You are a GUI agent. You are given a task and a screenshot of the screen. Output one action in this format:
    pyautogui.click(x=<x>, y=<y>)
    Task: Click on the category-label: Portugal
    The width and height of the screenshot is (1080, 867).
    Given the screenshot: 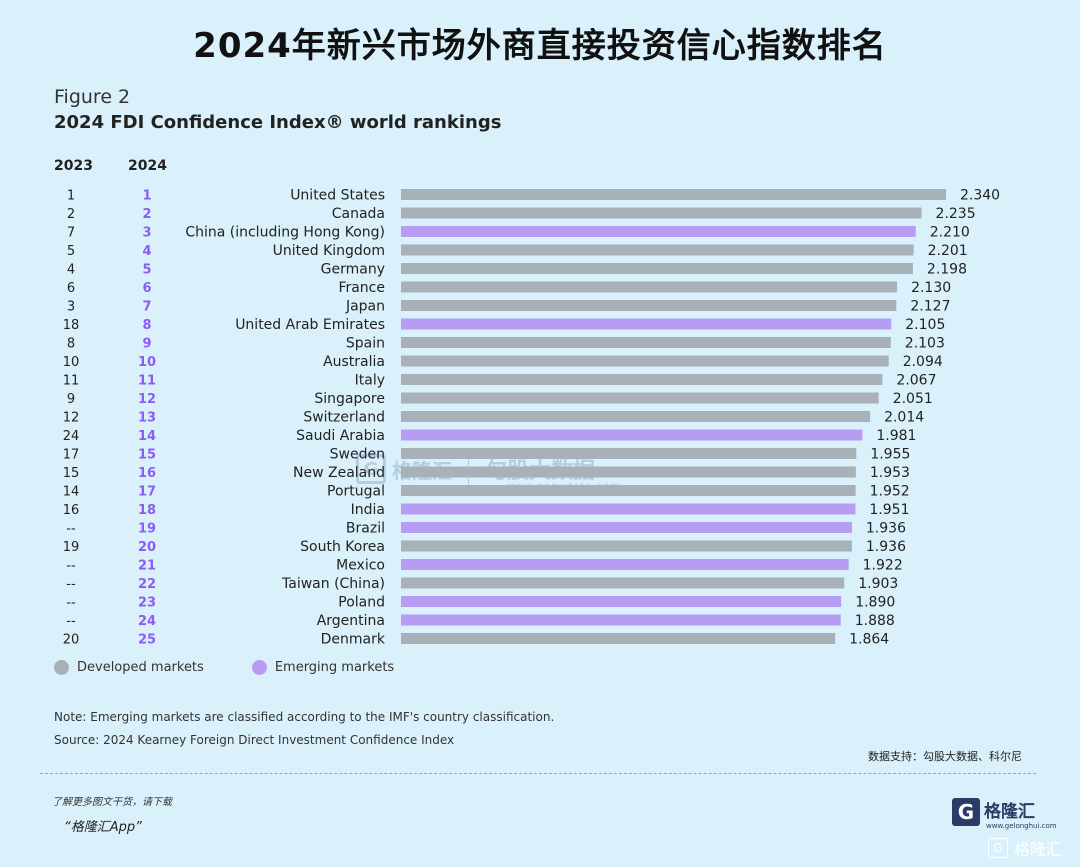 What is the action you would take?
    pyautogui.click(x=356, y=492)
    